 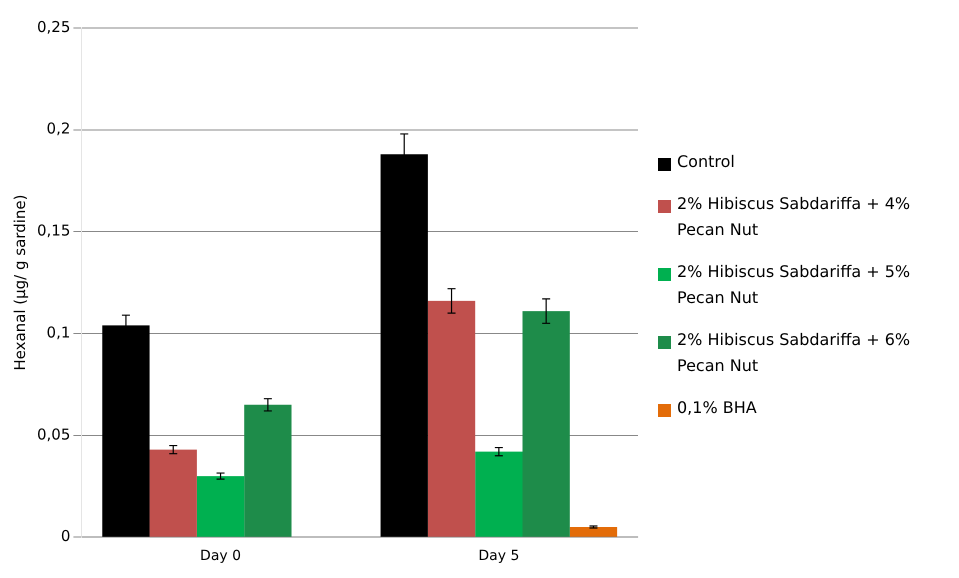 What do you see at coordinates (53, 434) in the screenshot?
I see `y-tick-label: 0,05` at bounding box center [53, 434].